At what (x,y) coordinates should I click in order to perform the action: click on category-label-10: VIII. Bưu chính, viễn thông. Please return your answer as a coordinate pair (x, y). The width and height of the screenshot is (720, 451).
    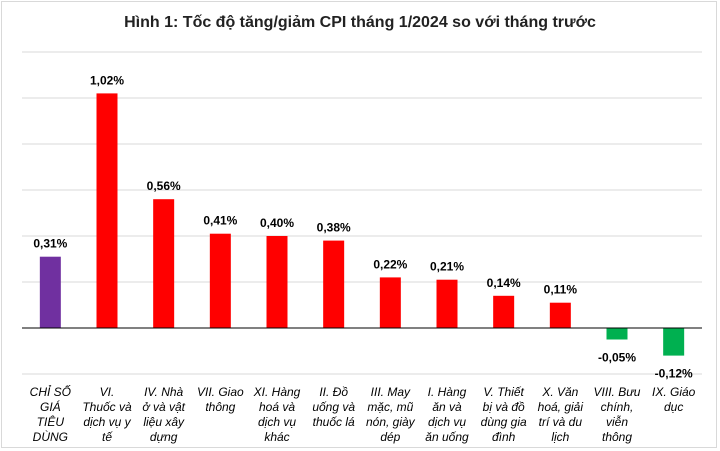
    Looking at the image, I should click on (617, 414).